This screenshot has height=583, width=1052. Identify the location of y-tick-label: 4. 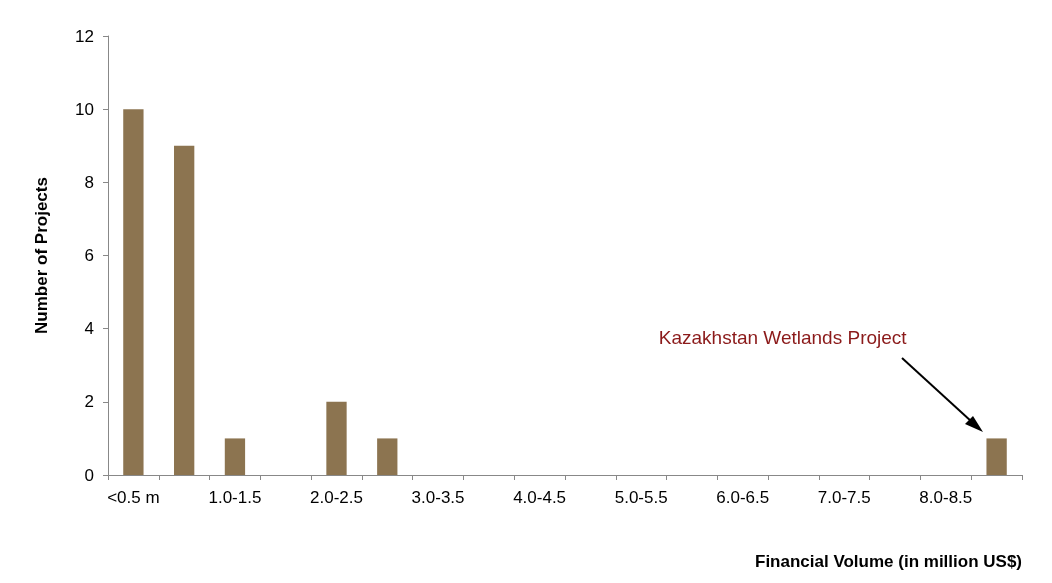
(89, 329).